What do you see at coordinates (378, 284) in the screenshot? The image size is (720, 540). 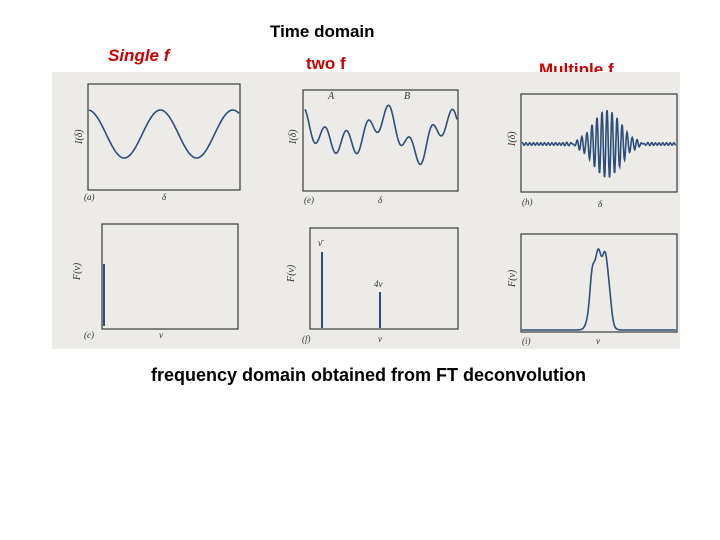 I see `panel-f-line-2-label: 4ν` at bounding box center [378, 284].